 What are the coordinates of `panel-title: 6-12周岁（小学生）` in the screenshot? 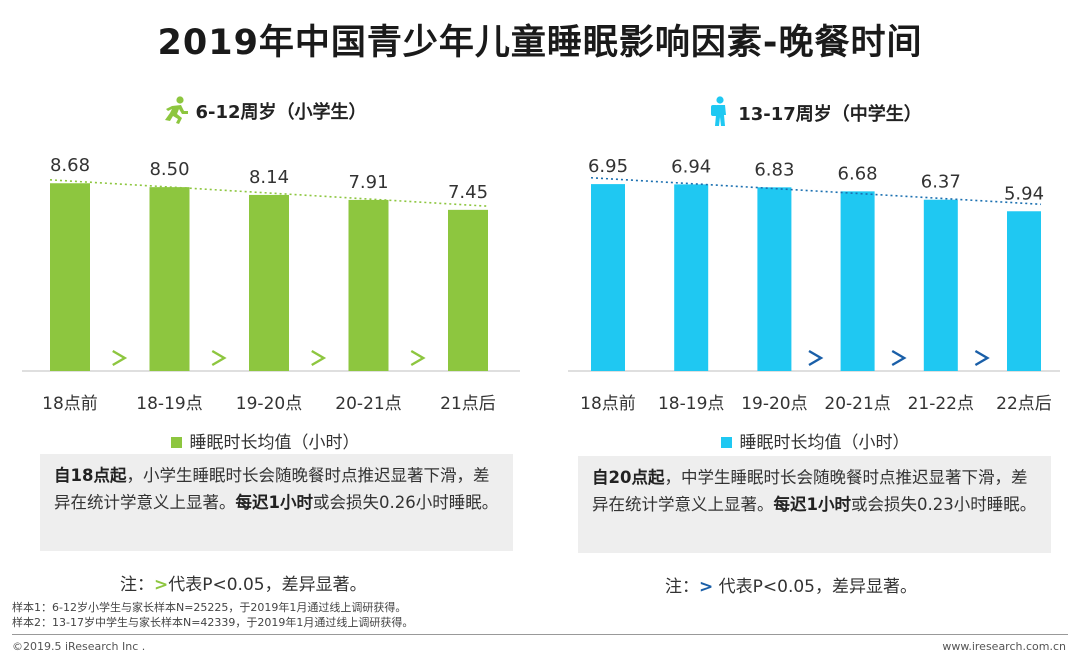 It's located at (265, 110).